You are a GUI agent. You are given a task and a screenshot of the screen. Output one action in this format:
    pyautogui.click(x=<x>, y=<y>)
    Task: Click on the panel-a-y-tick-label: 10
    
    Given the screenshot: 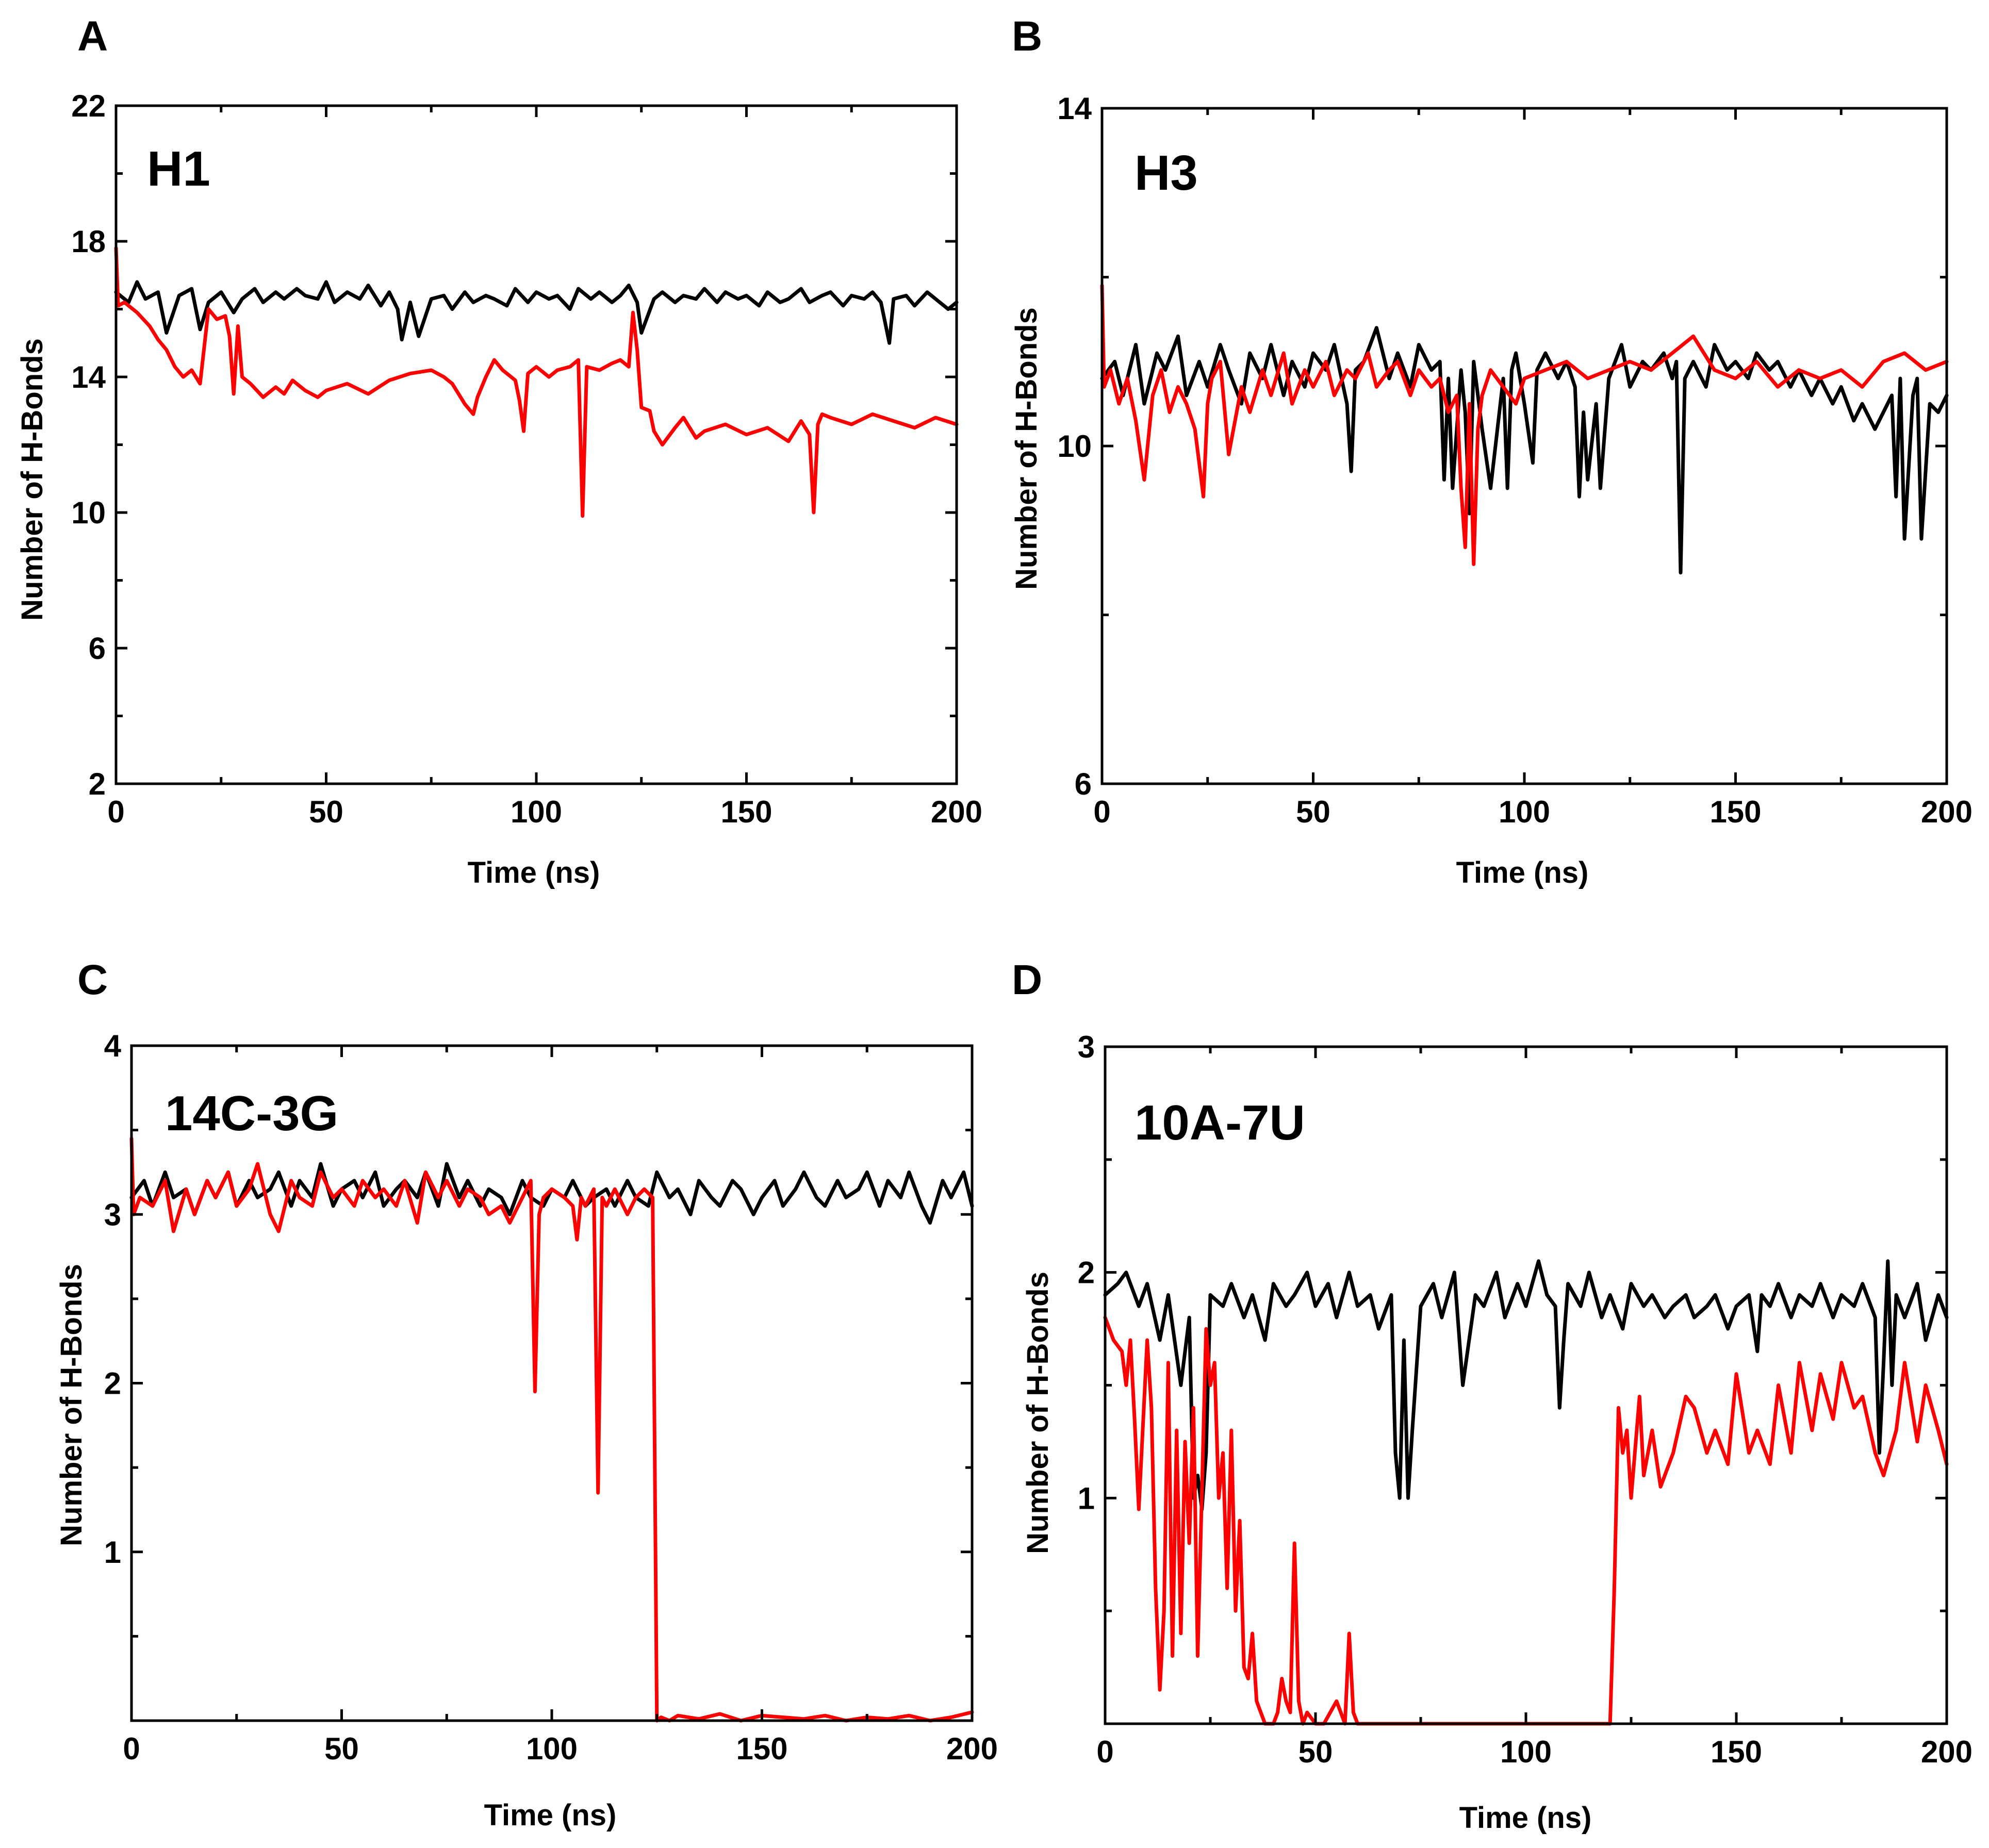 What is the action you would take?
    pyautogui.click(x=89, y=513)
    